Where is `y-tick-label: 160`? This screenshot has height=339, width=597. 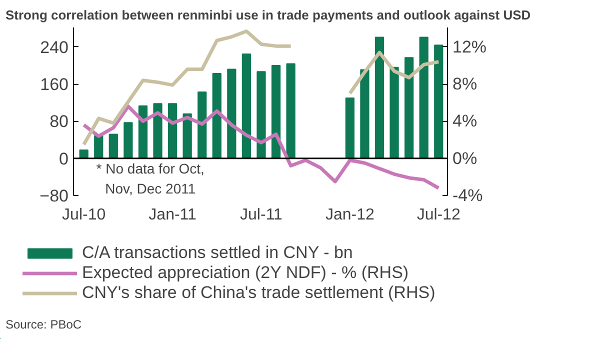 y-tick-label: 160 is located at coordinates (54, 84).